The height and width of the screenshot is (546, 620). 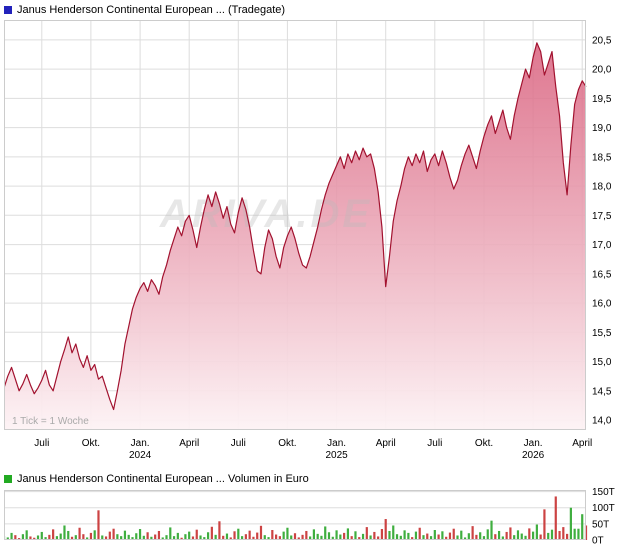 What do you see at coordinates (602, 99) in the screenshot?
I see `svg-text: 19,5` at bounding box center [602, 99].